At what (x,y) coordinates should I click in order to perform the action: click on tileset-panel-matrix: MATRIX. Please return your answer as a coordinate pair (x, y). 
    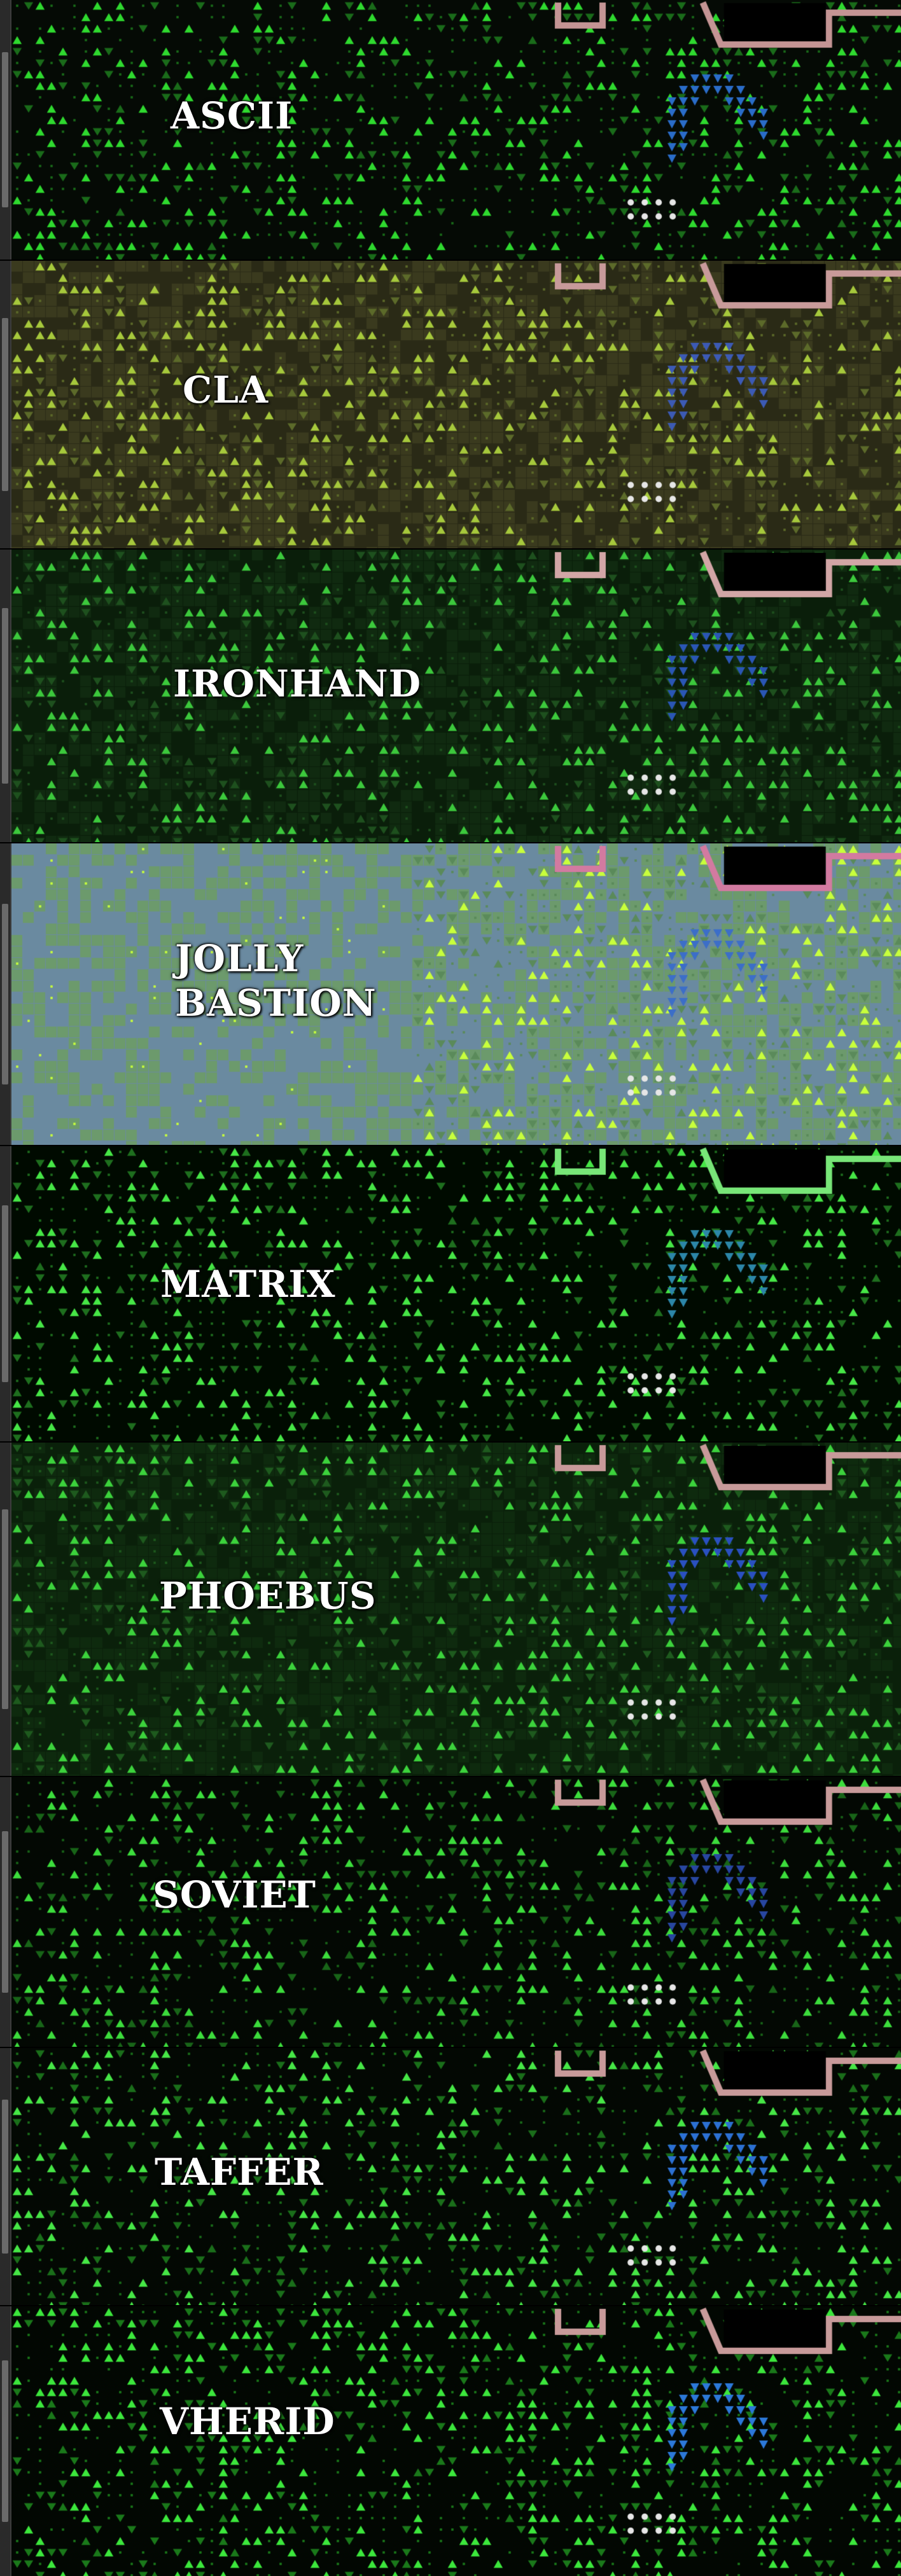
    Looking at the image, I should click on (450, 1293).